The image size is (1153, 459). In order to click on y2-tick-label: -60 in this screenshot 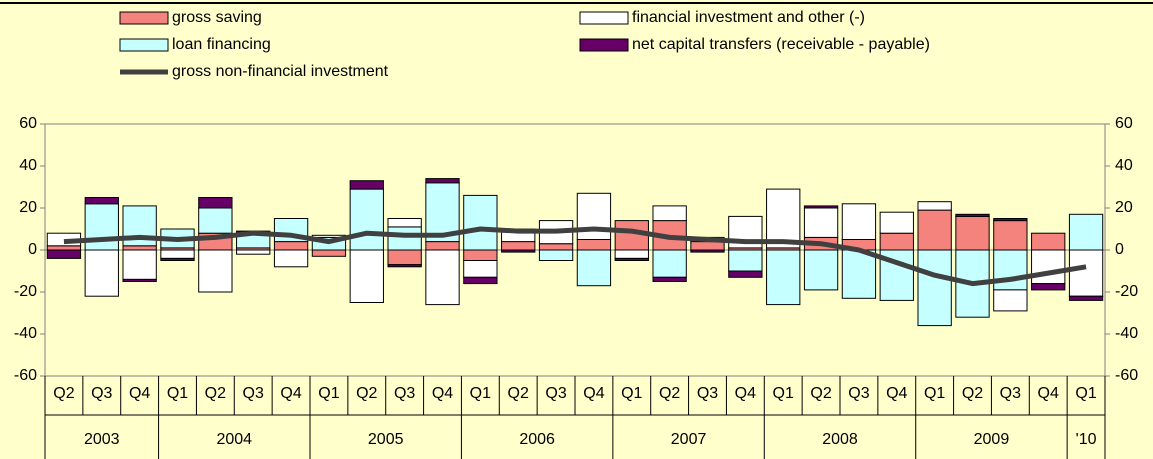, I will do `click(1126, 375)`.